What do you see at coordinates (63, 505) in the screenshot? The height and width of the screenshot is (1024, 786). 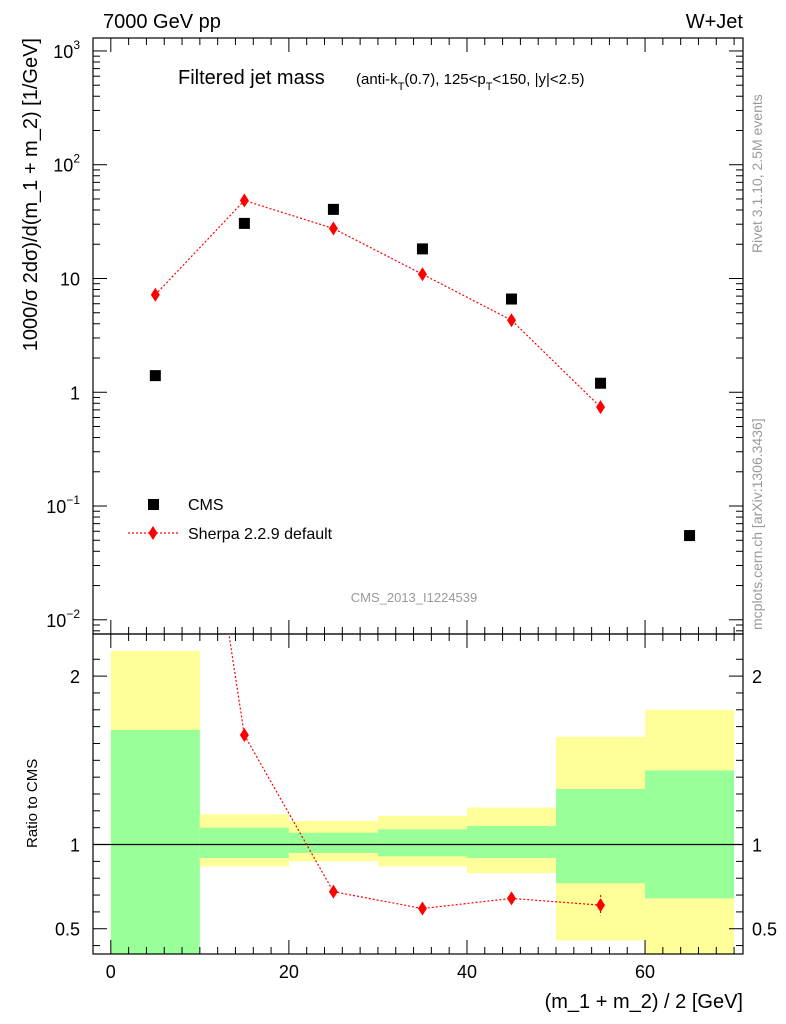 I see `y-tick-label-0.1: 10⁻¹` at bounding box center [63, 505].